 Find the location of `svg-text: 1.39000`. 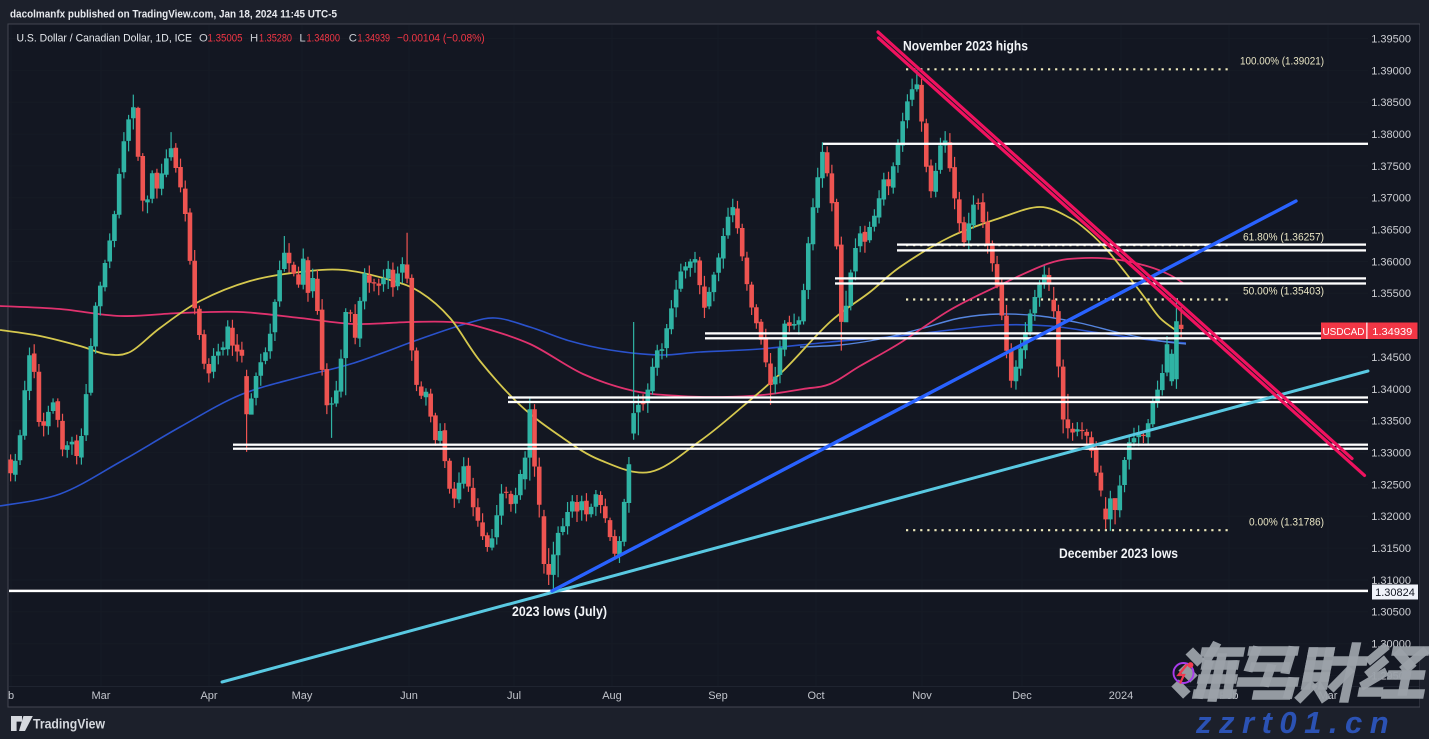

svg-text: 1.39000 is located at coordinates (1391, 71).